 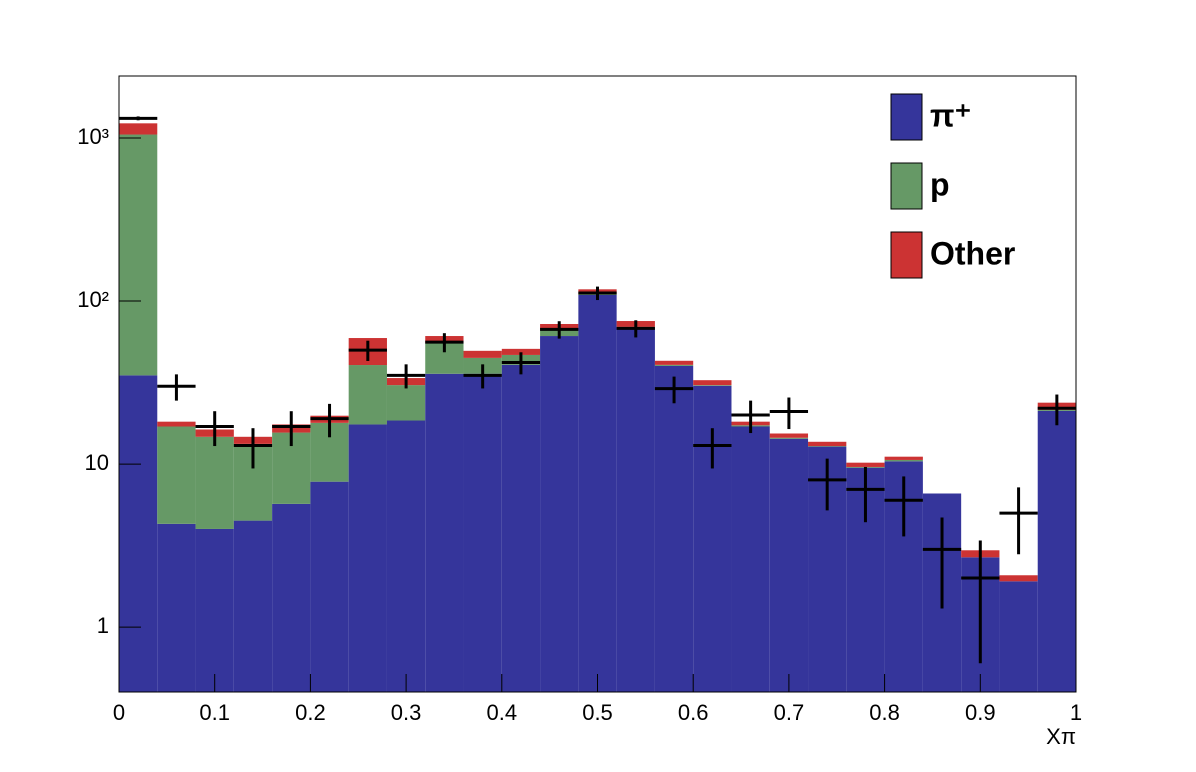 I want to click on legend-label: π⁺, so click(x=950, y=115).